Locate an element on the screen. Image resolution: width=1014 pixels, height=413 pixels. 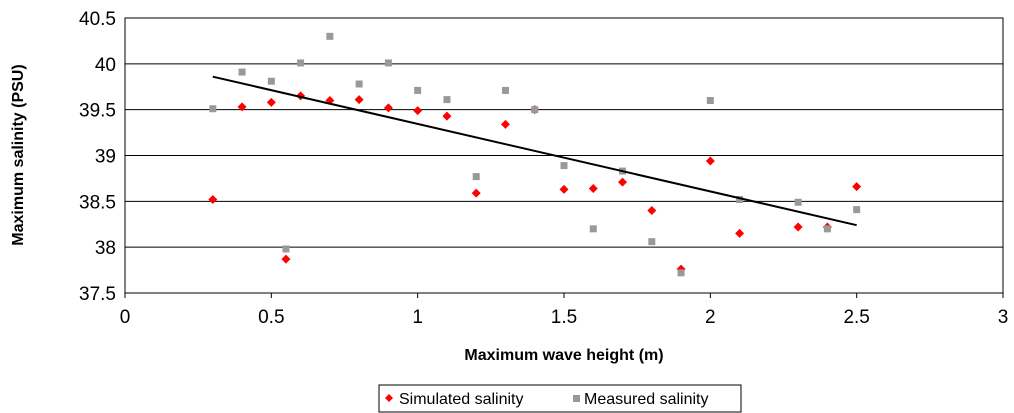
y-tick-label: 39.5 is located at coordinates (97, 111).